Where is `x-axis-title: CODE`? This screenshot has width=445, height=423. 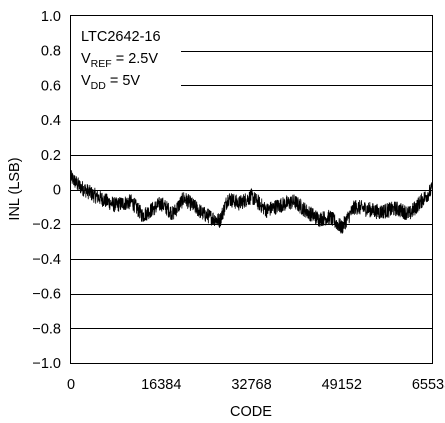
x-axis-title: CODE is located at coordinates (251, 412).